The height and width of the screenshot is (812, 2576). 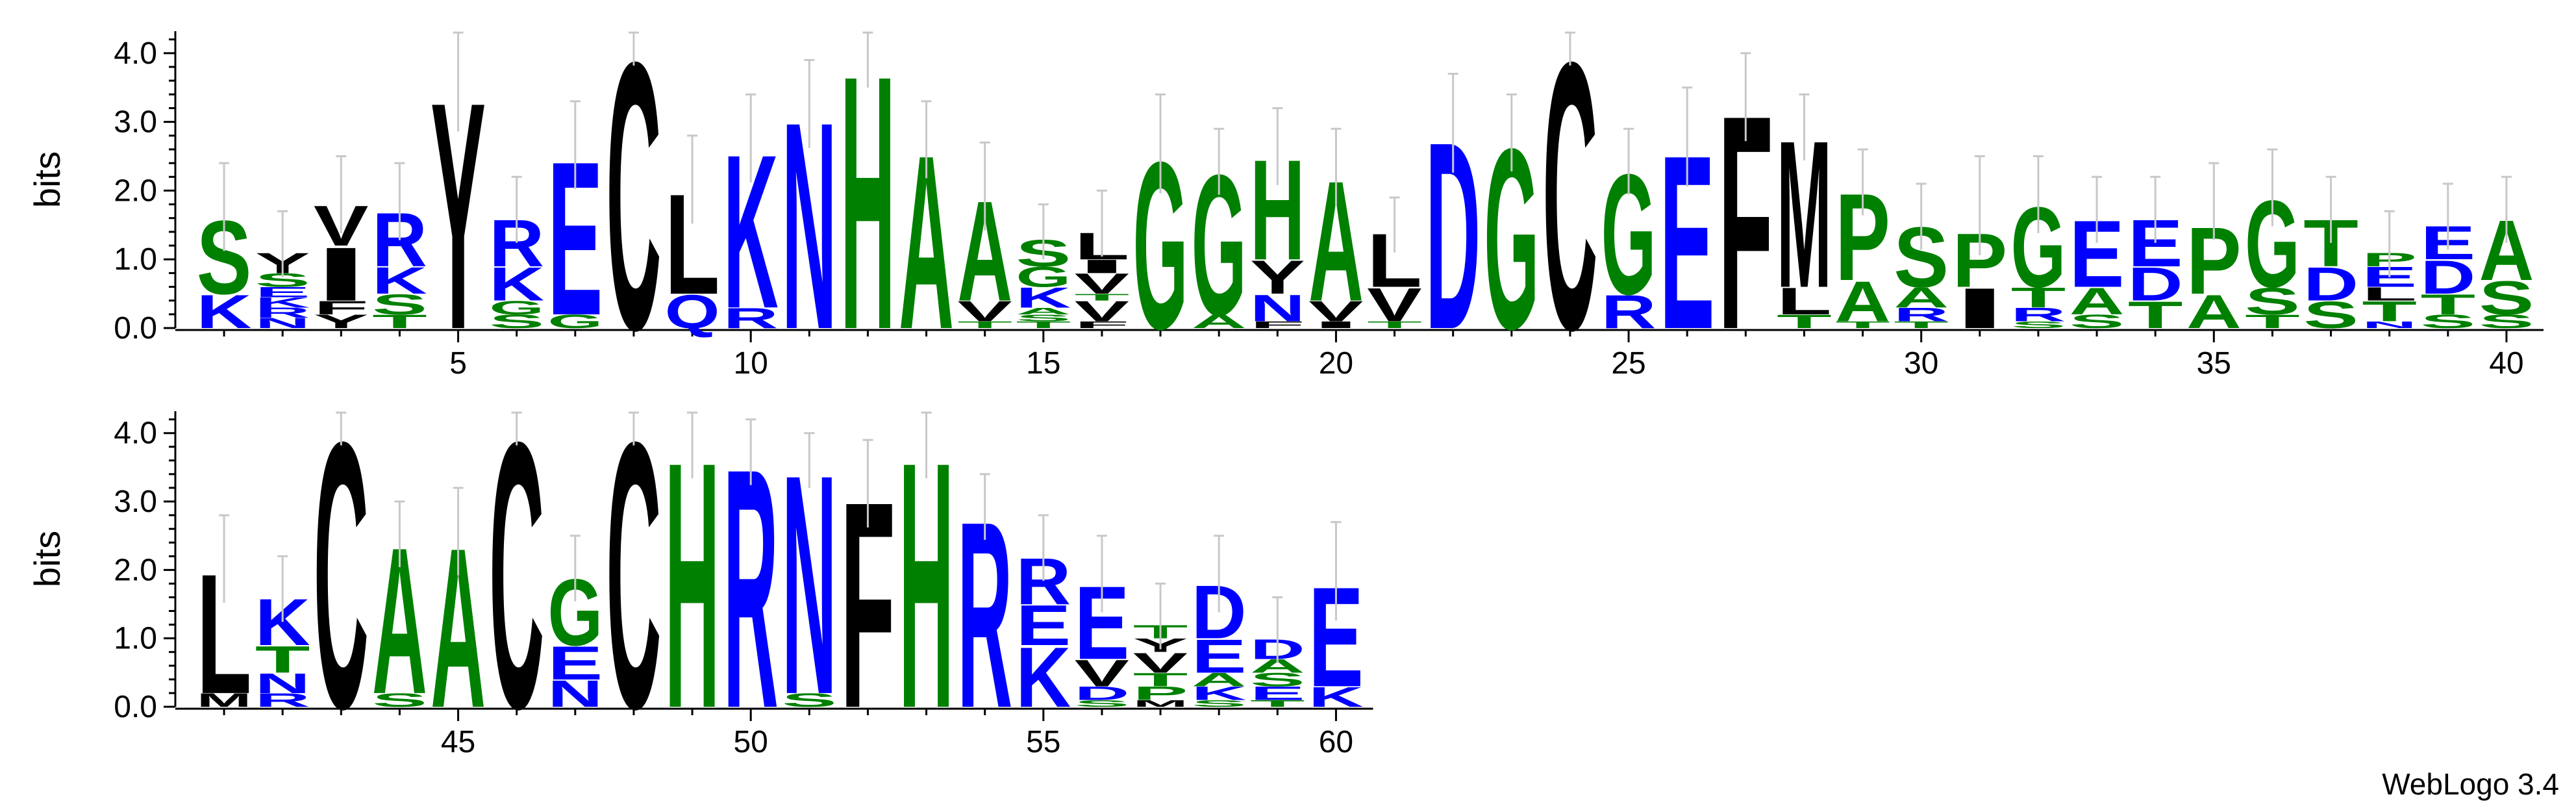 What do you see at coordinates (282, 313) in the screenshot?
I see `residue-R: R` at bounding box center [282, 313].